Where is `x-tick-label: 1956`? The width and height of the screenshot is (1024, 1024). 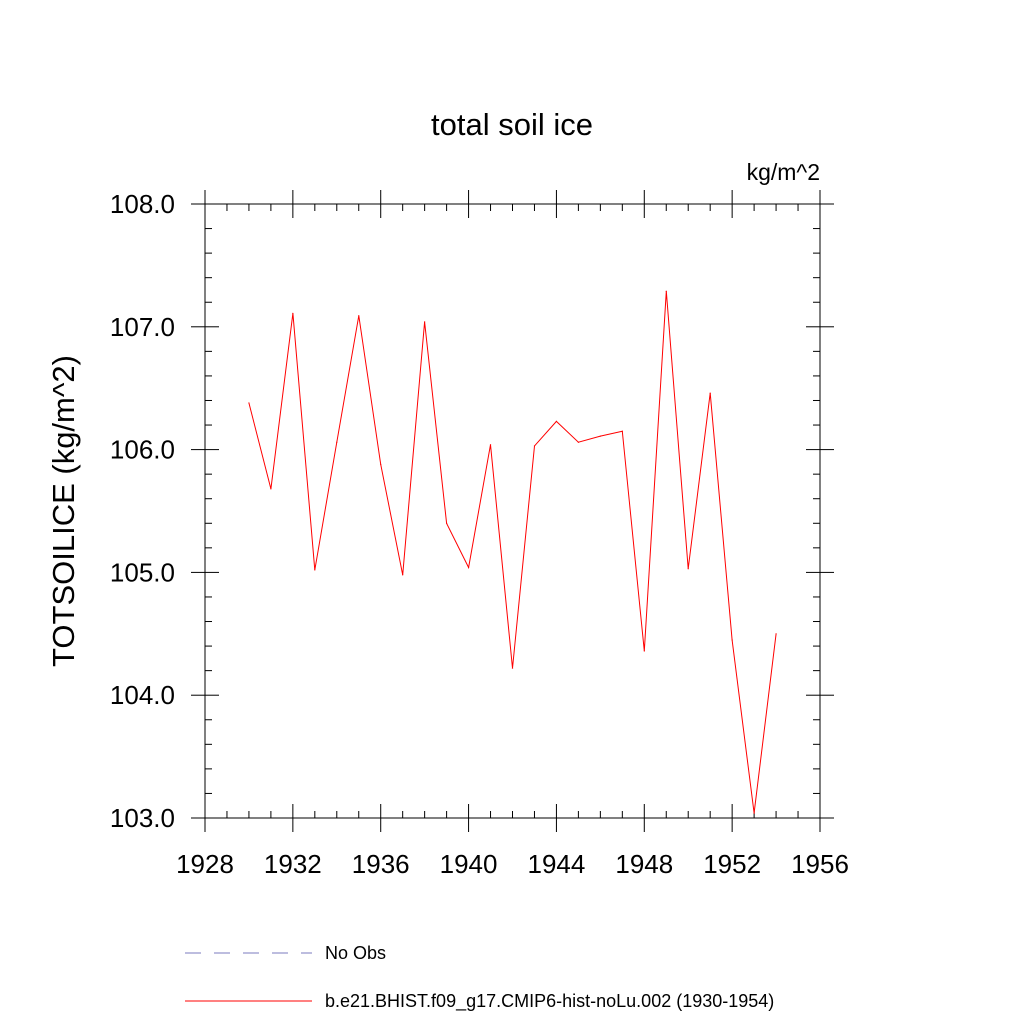 x-tick-label: 1956 is located at coordinates (820, 864).